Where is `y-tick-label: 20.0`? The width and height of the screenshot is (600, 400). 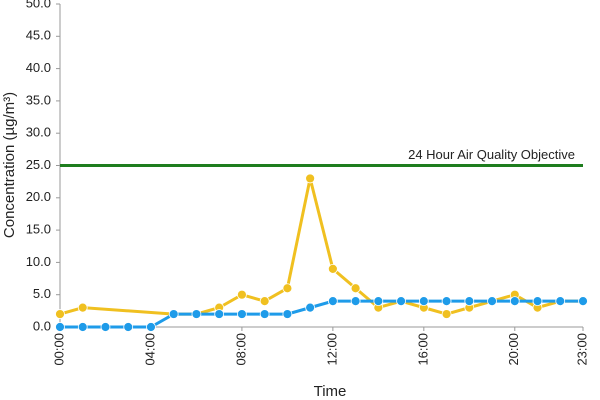 y-tick-label: 20.0 is located at coordinates (38, 196).